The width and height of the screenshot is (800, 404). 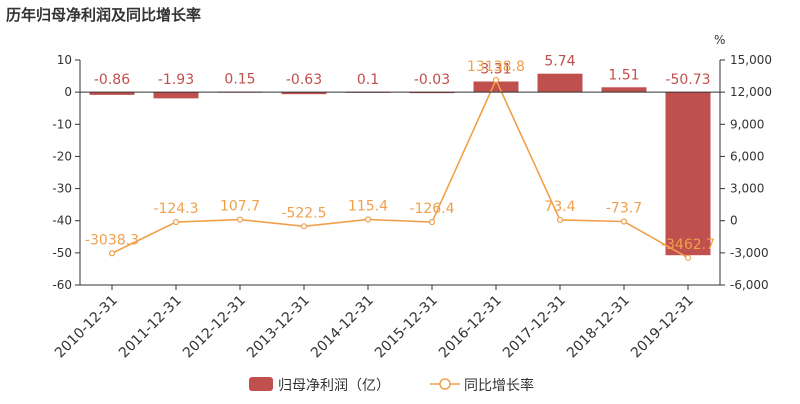 What do you see at coordinates (334, 385) in the screenshot?
I see `legend-label-bar: 归母净利润（亿）` at bounding box center [334, 385].